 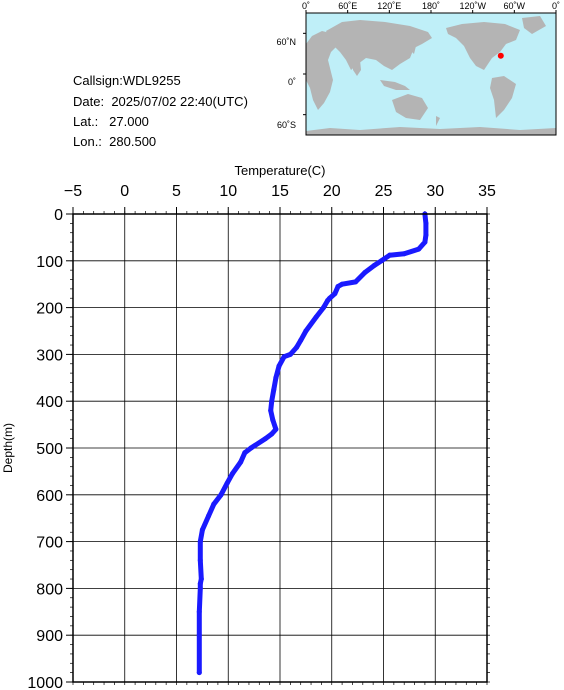 What do you see at coordinates (292, 82) in the screenshot?
I see `map-lat-label: 0˚` at bounding box center [292, 82].